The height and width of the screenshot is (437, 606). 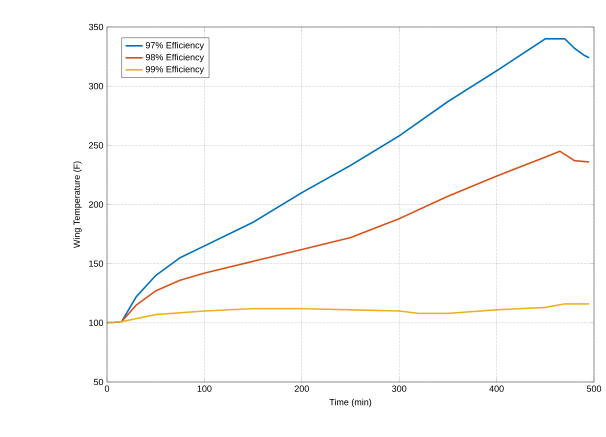 I want to click on x-tick-label: 400, so click(x=496, y=389).